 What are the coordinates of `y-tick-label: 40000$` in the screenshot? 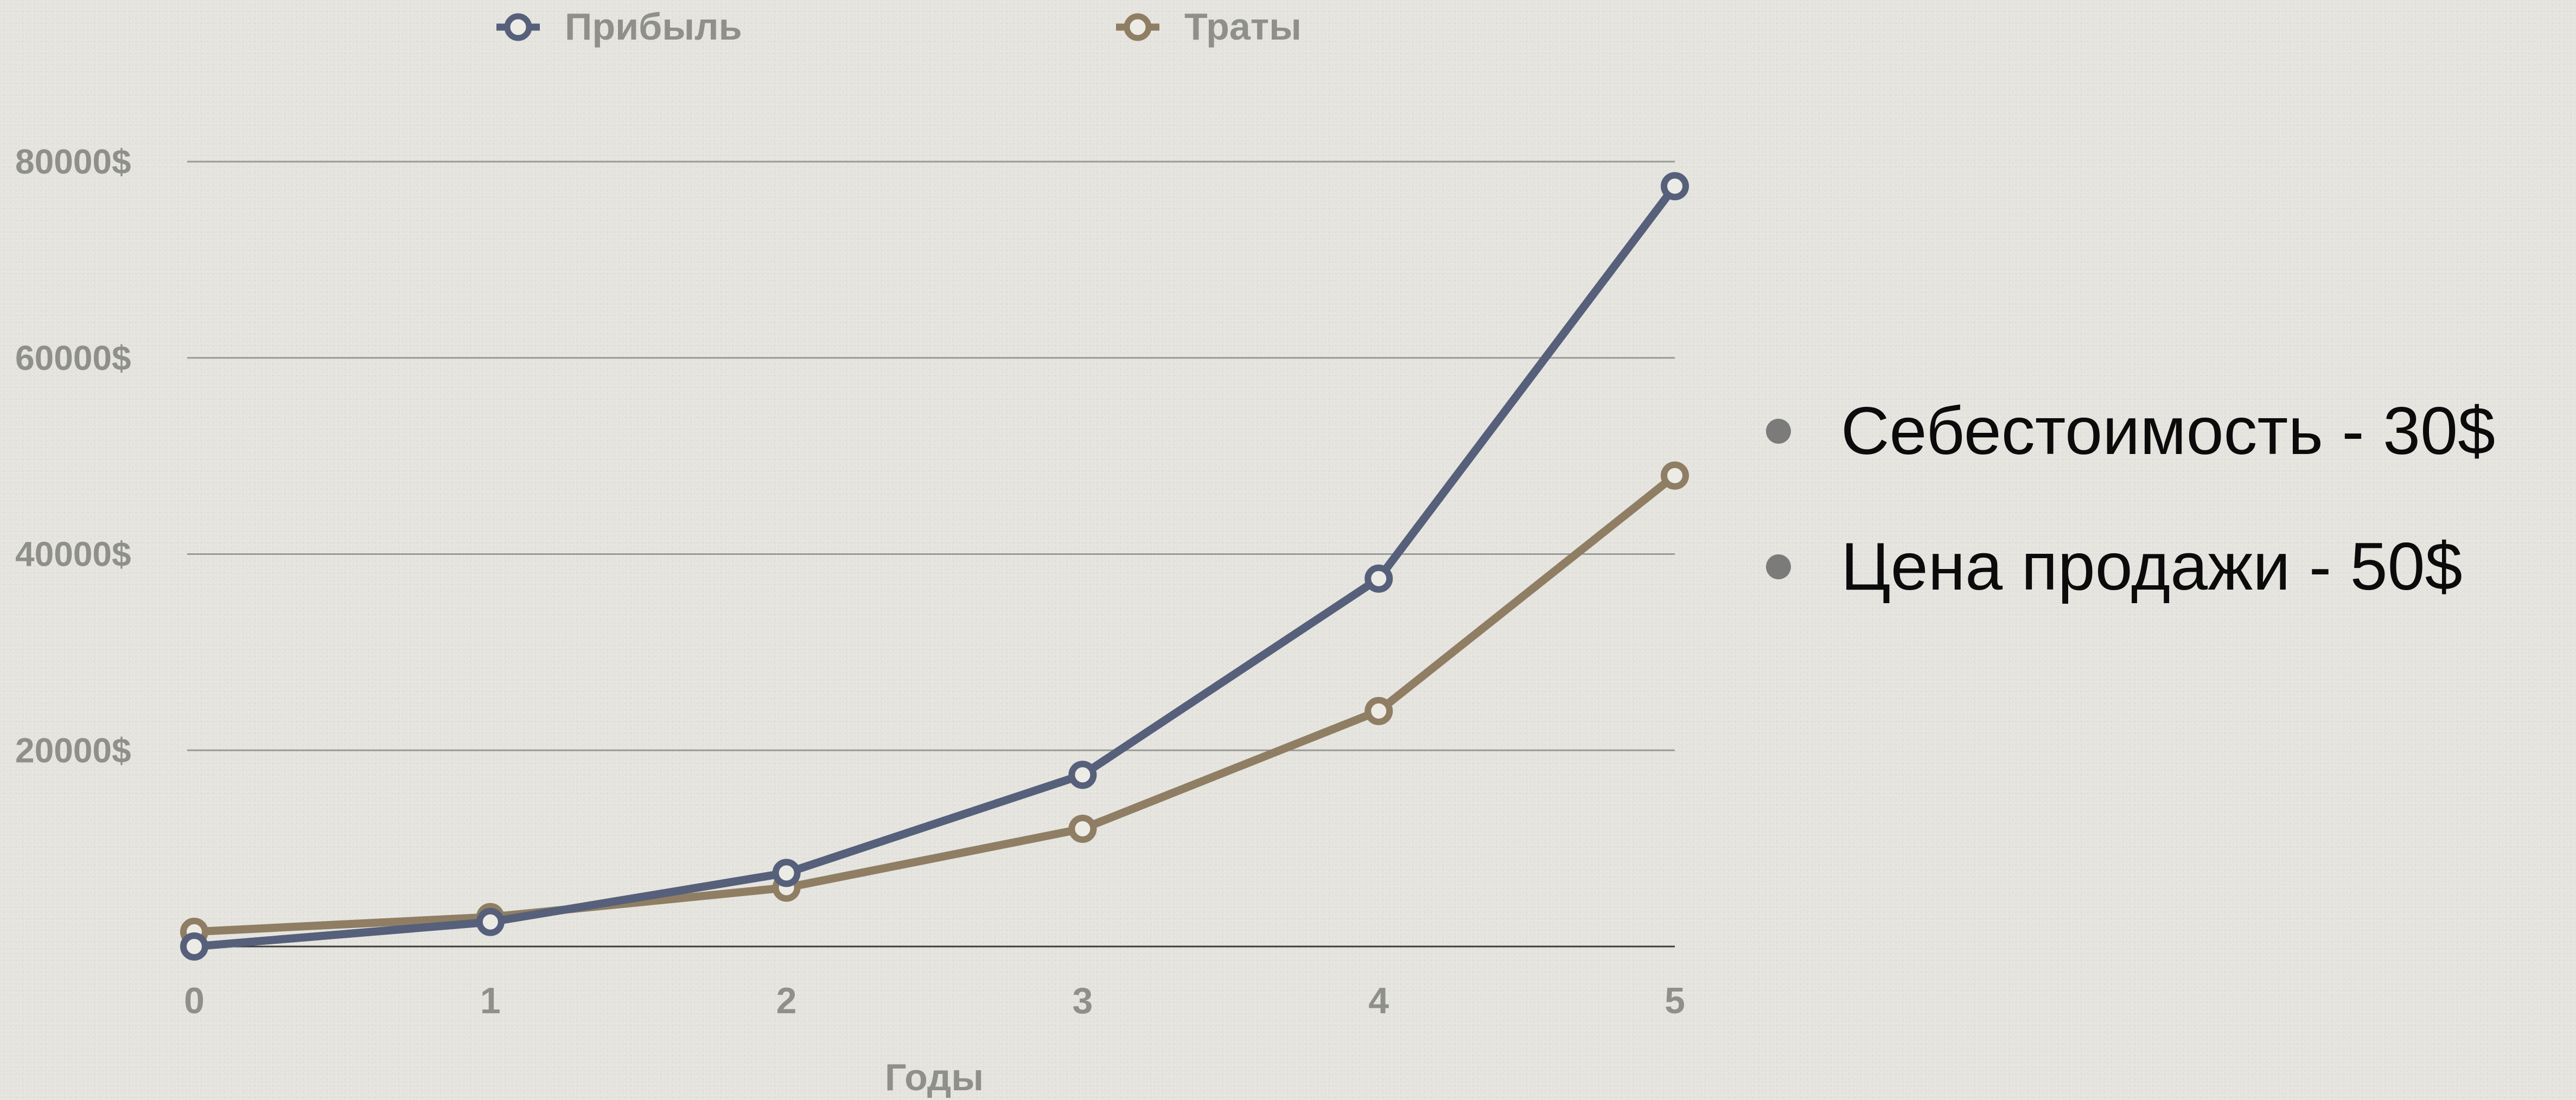 It's located at (73, 554).